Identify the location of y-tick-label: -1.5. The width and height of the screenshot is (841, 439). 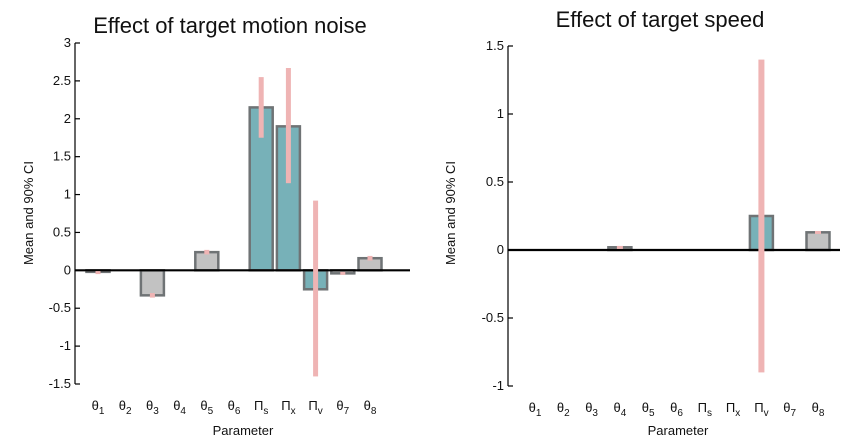
(60, 383).